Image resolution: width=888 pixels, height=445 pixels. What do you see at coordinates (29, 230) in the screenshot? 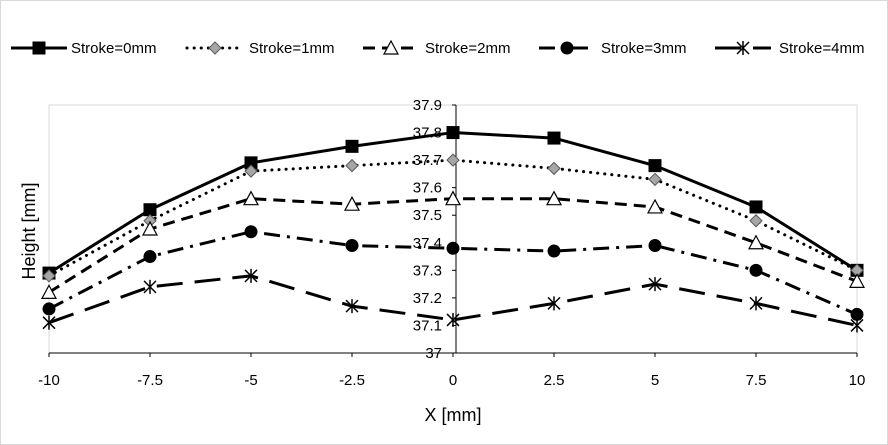
I see `y-axis-title: Height [mm]` at bounding box center [29, 230].